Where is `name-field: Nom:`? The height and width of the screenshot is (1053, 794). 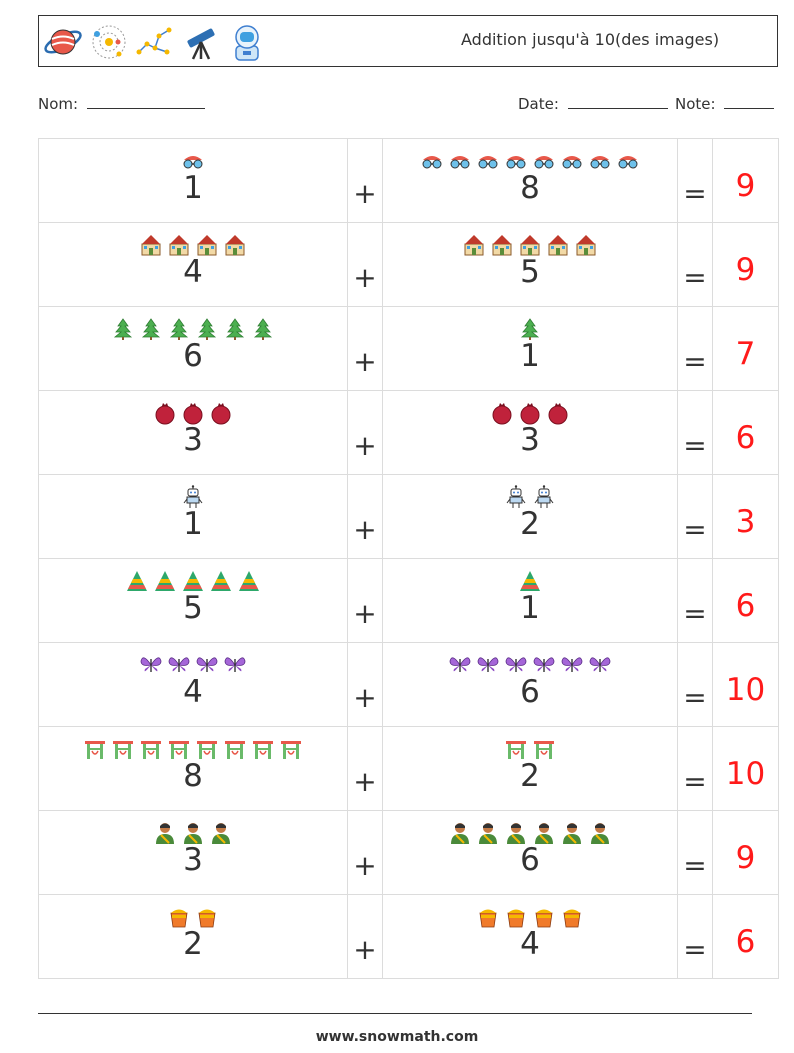
name-field: Nom: is located at coordinates (121, 103).